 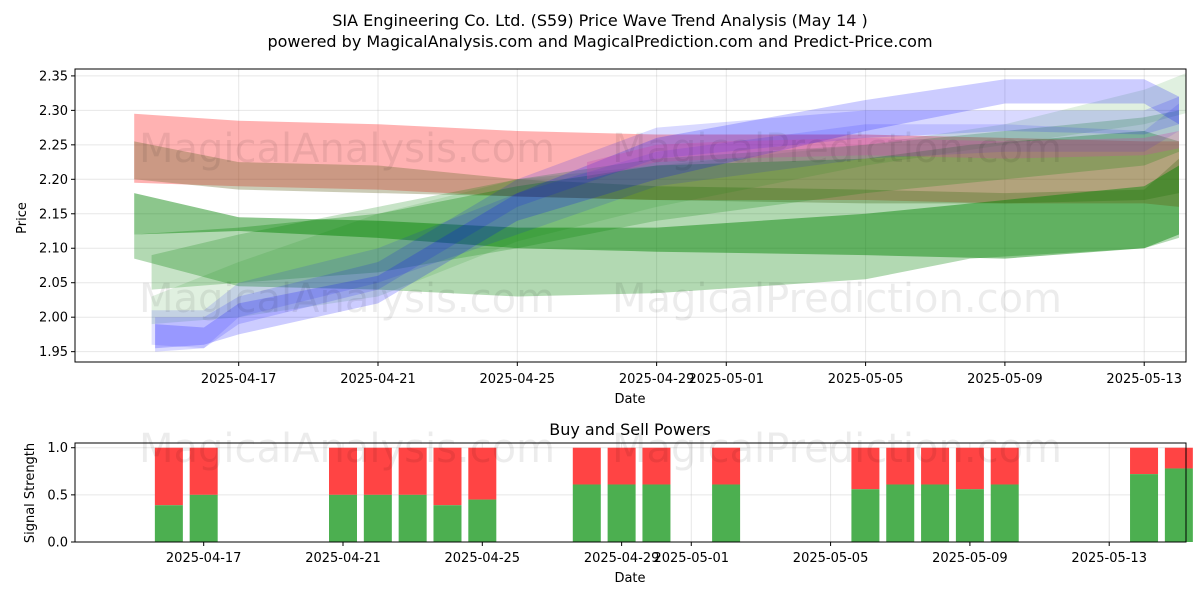 I want to click on signal-x-tick-label: 2025-04-21, so click(x=343, y=558).